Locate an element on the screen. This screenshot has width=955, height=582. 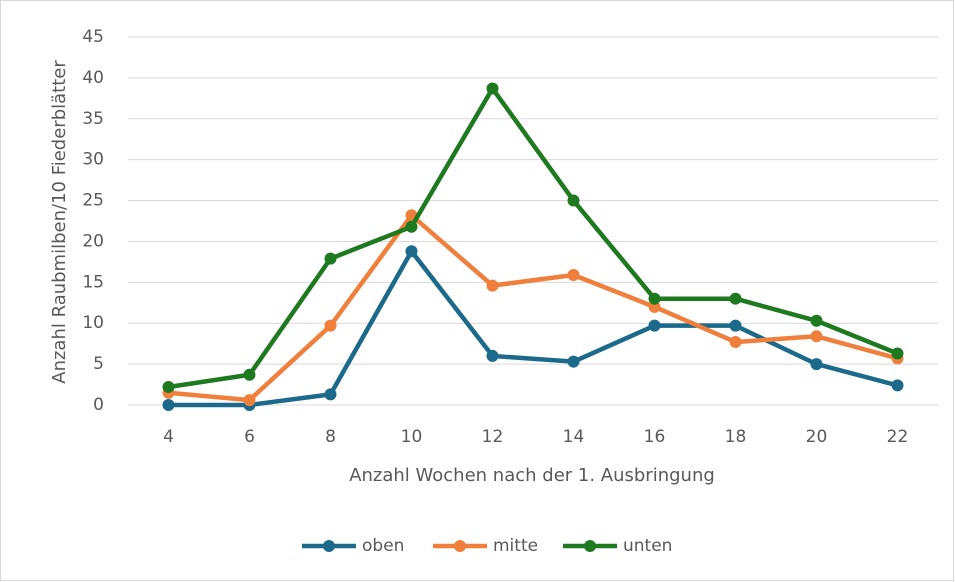
y-tick-label: 10 is located at coordinates (93, 323).